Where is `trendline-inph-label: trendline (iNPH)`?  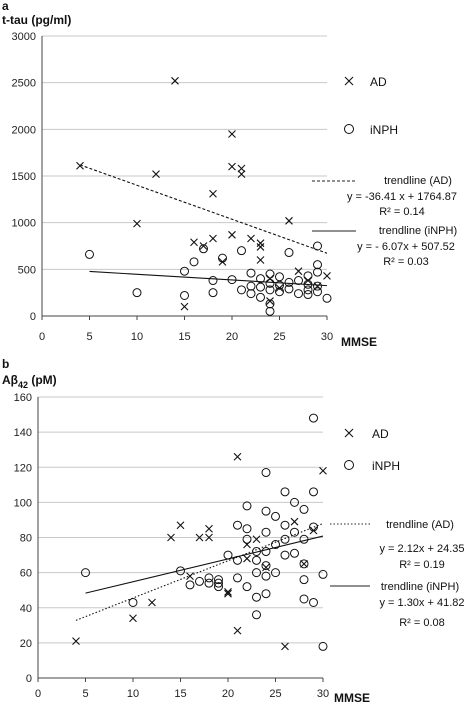 trendline-inph-label: trendline (iNPH) is located at coordinates (418, 231).